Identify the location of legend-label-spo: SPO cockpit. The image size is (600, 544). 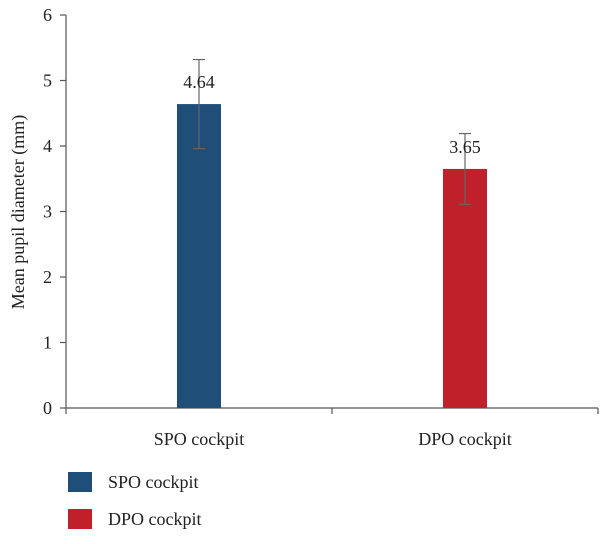
(153, 481).